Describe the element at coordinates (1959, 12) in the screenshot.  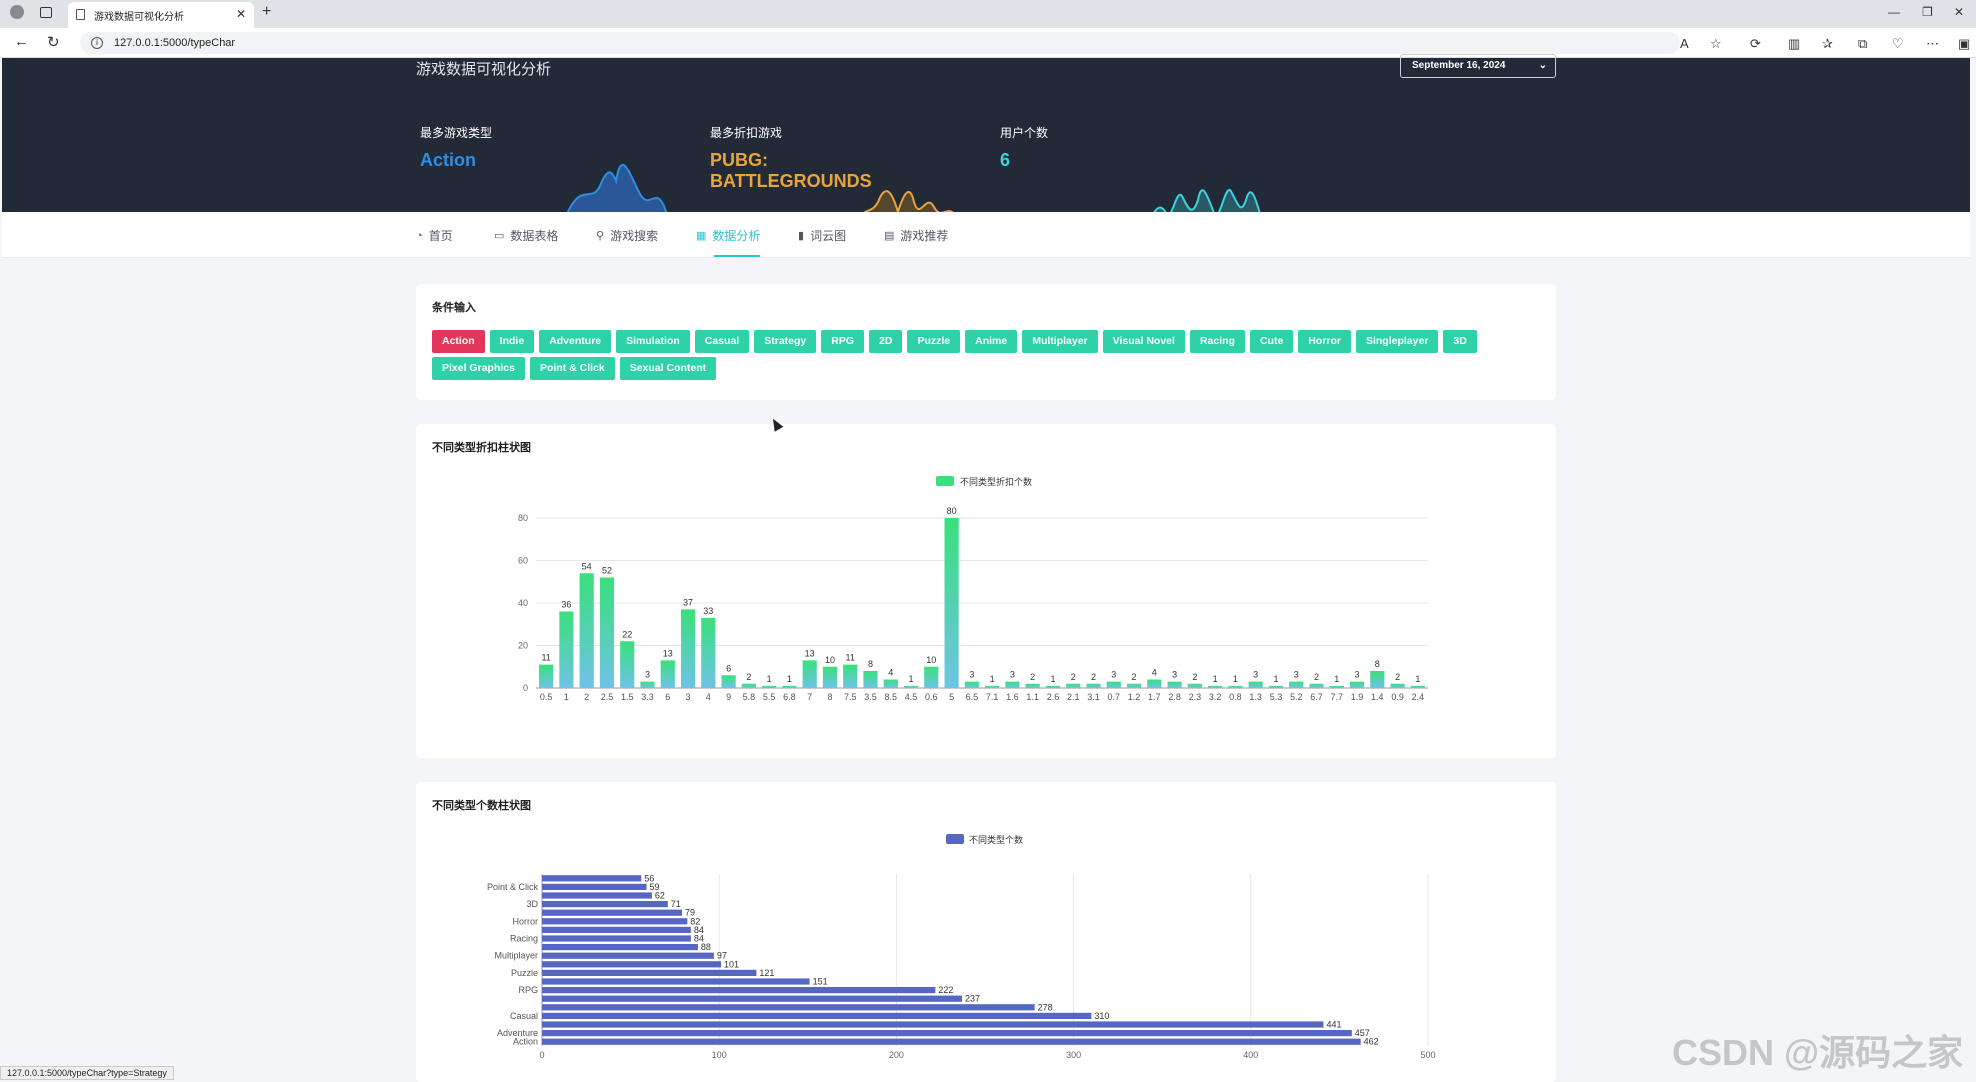
I see `window-close-icon: ✕` at that location.